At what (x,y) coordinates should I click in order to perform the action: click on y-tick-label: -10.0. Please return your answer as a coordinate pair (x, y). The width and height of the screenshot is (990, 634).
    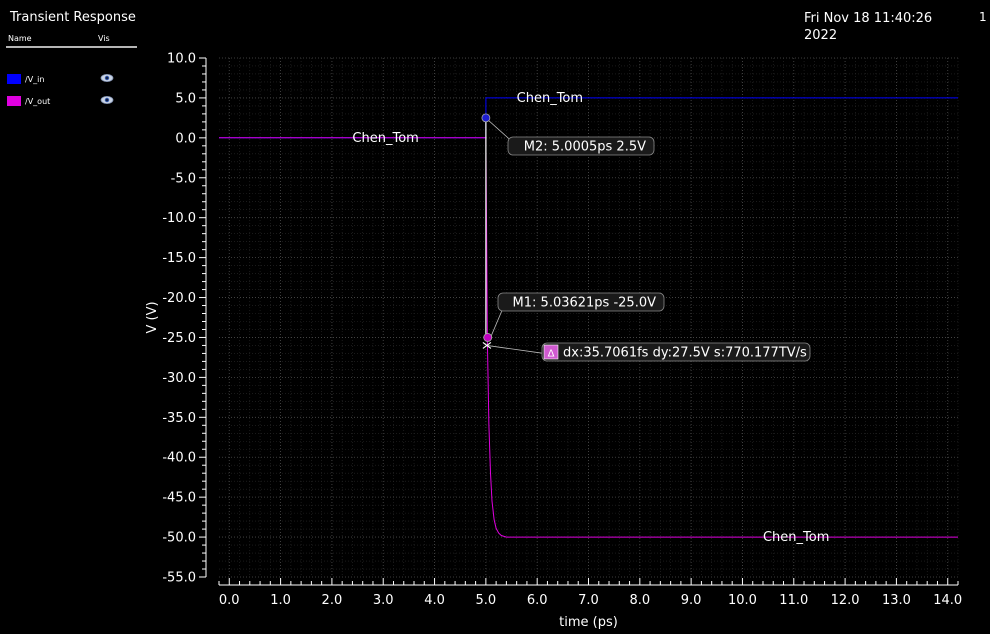
    Looking at the image, I should click on (179, 218).